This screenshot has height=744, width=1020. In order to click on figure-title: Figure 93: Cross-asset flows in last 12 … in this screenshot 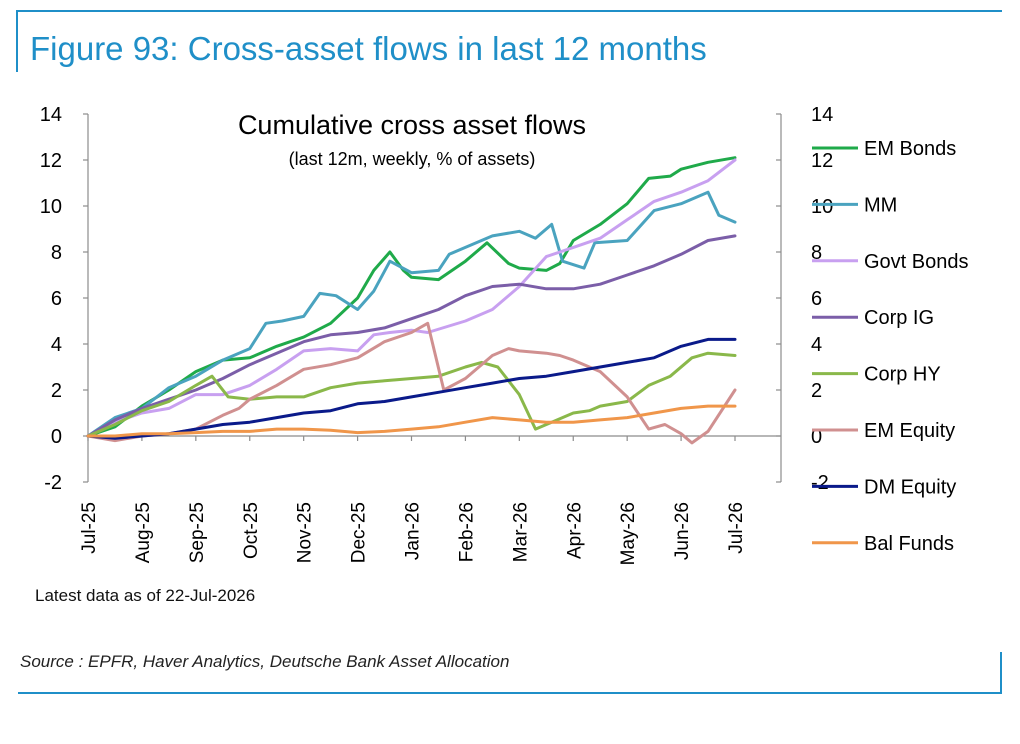, I will do `click(368, 48)`.